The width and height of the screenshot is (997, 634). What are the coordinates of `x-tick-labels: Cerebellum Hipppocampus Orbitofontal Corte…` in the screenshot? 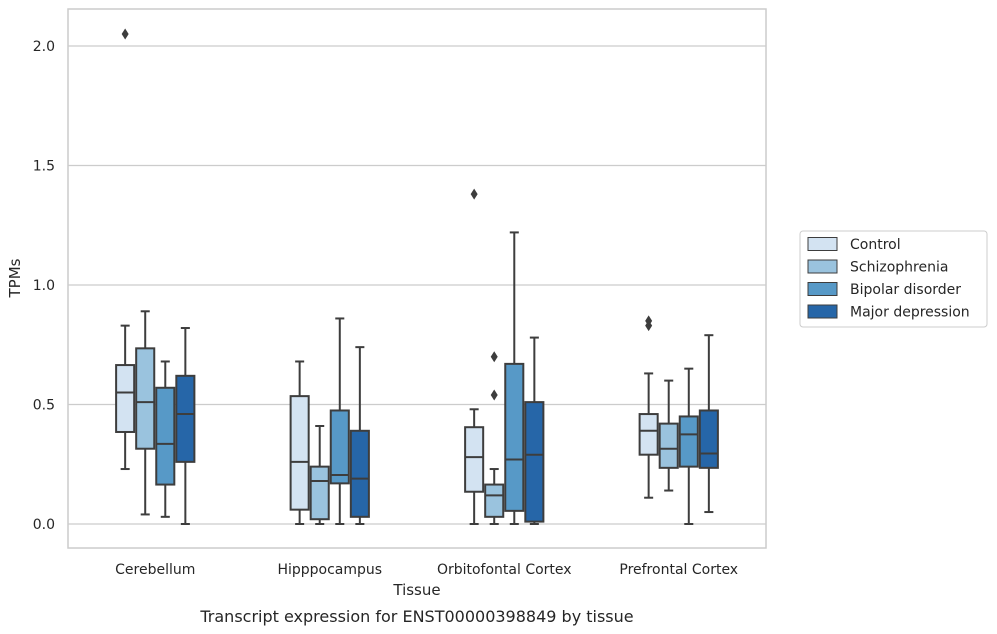 It's located at (426, 570).